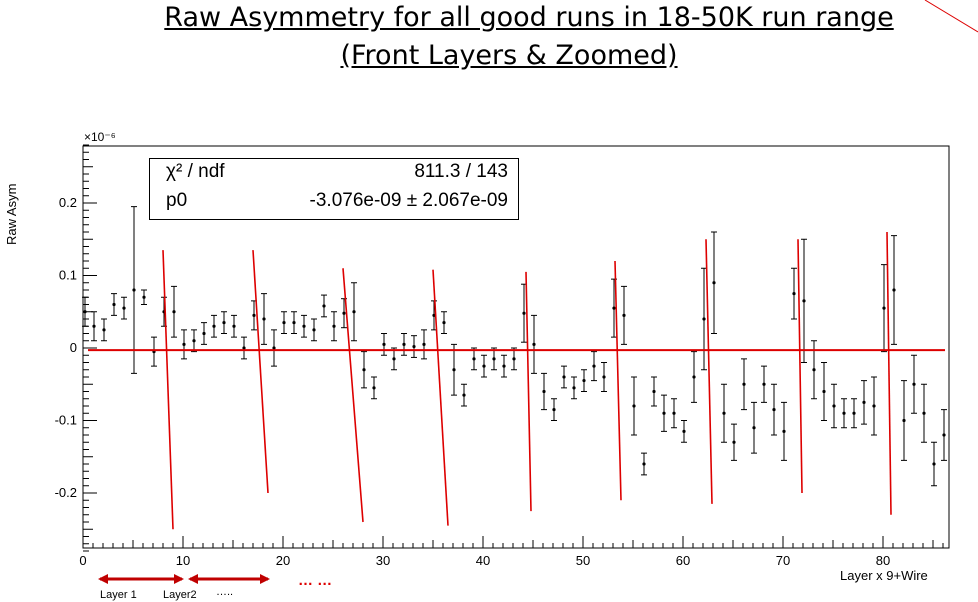  Describe the element at coordinates (66, 492) in the screenshot. I see `y-tick-label: -0.2` at that location.